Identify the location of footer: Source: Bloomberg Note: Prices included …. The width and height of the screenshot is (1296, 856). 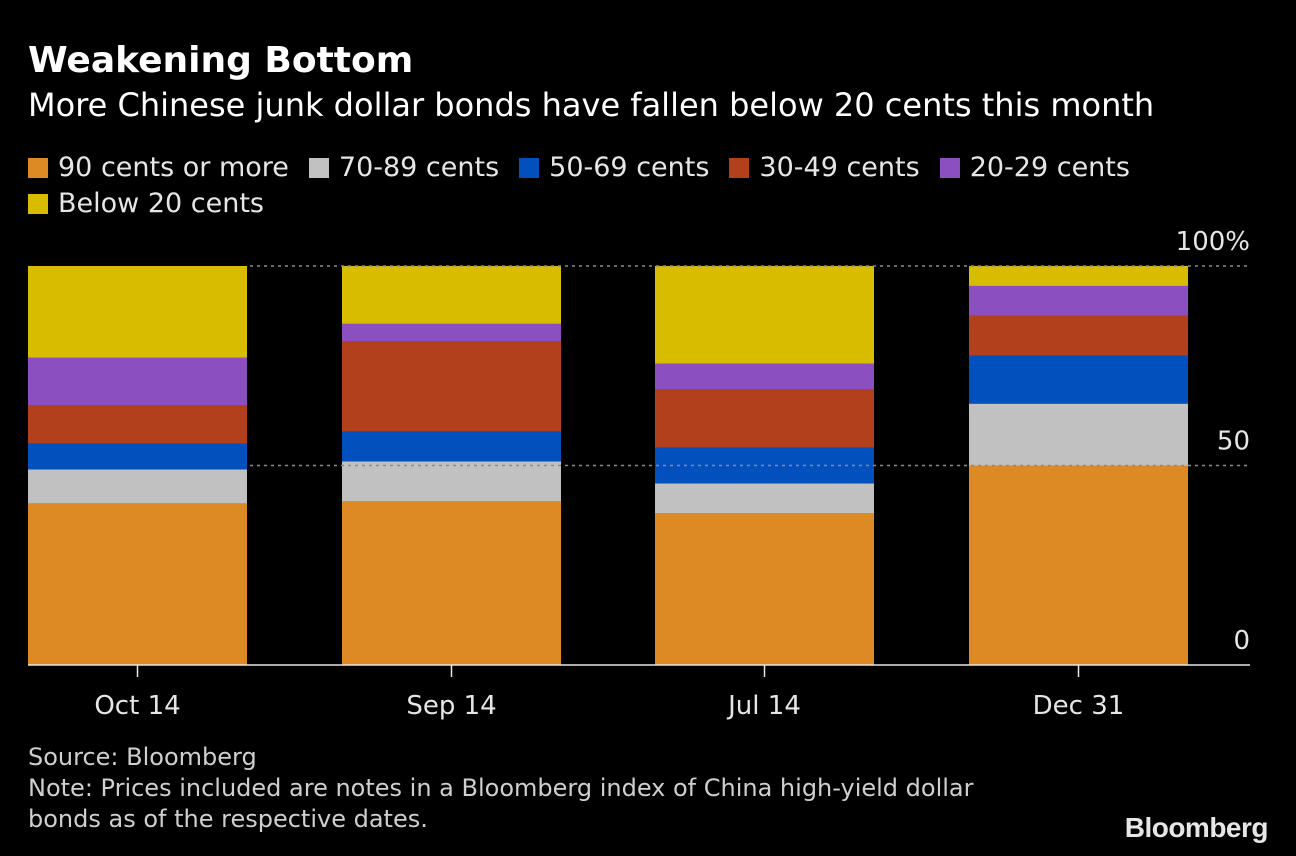
(528, 788).